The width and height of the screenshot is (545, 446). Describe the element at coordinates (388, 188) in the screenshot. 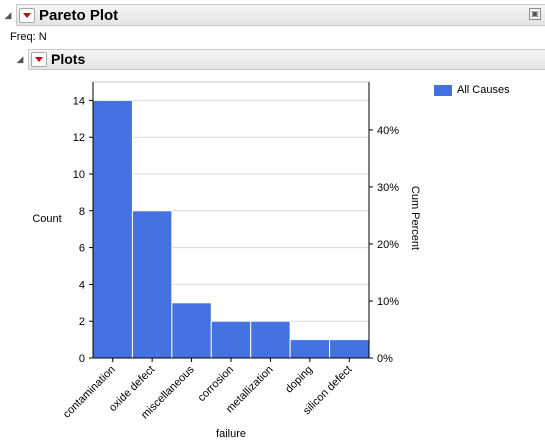

I see `y2-tick-label: 30%` at that location.